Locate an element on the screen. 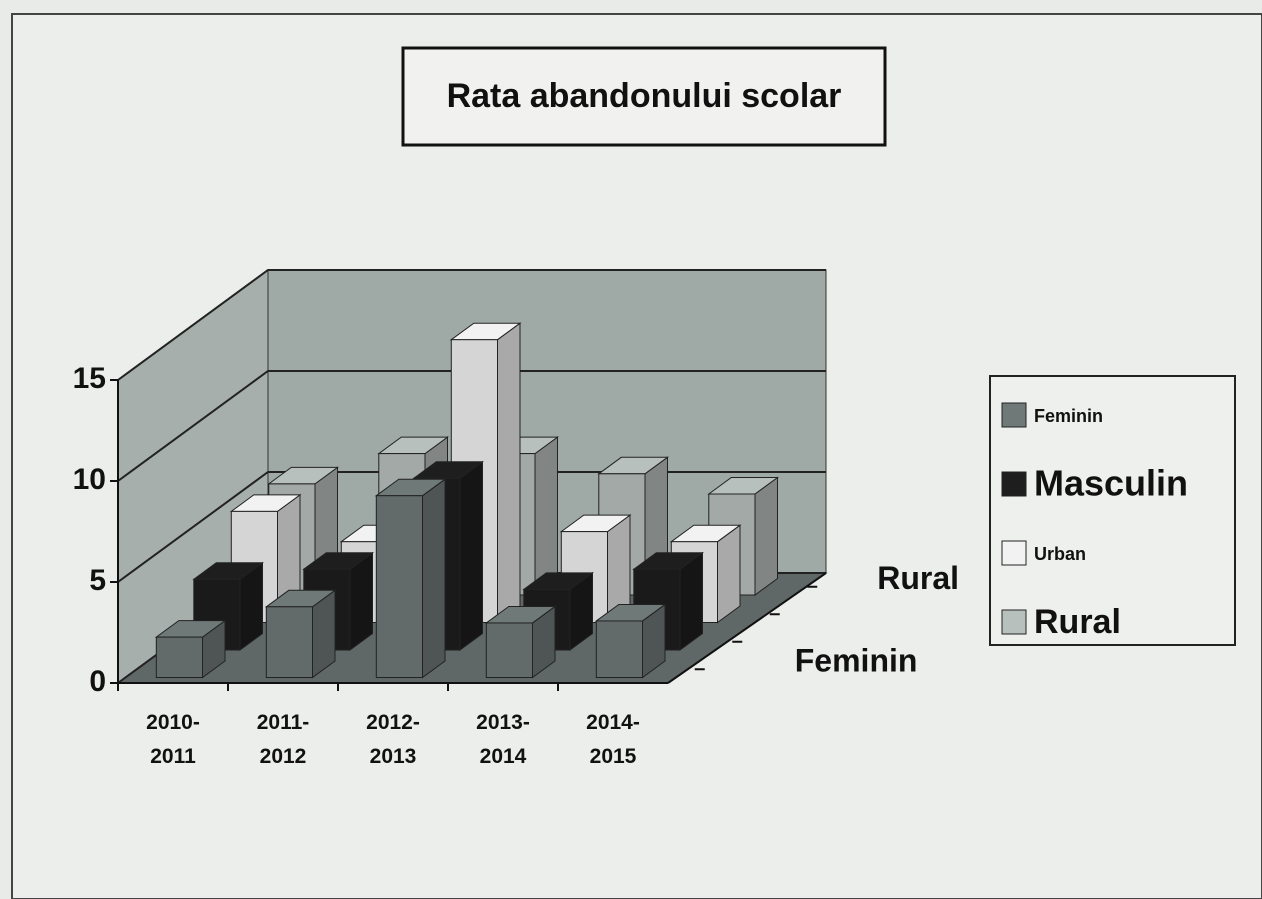 The width and height of the screenshot is (1262, 899). legend-box is located at coordinates (1112, 510).